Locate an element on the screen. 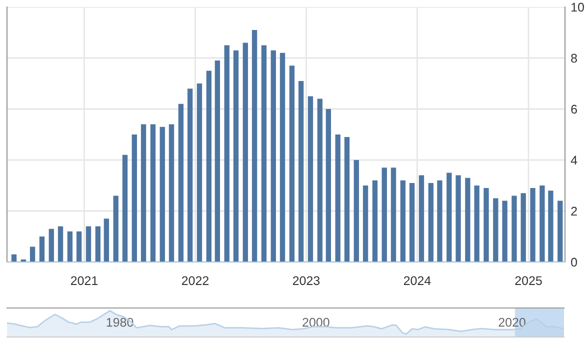 This screenshot has width=588, height=344. y-tick-label: 0 is located at coordinates (574, 262).